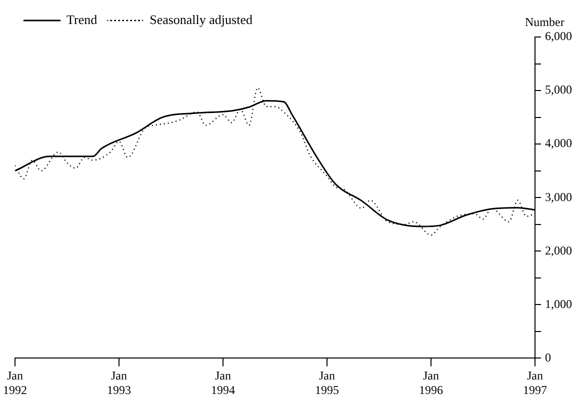 This screenshot has width=586, height=401. I want to click on x-tick-label: Jan 1995, so click(327, 382).